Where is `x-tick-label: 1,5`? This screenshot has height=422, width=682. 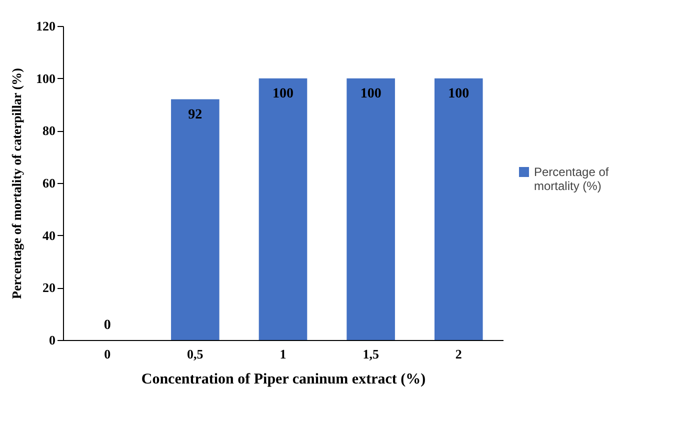
x-tick-label: 1,5 is located at coordinates (371, 354).